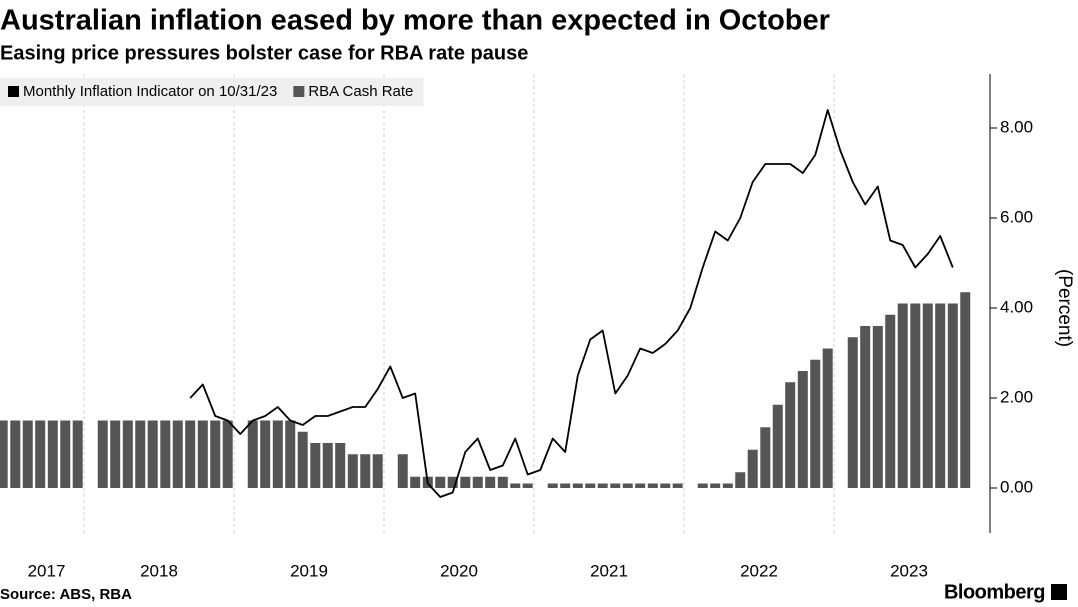 This screenshot has width=1078, height=607. I want to click on y-tick-label: 0.00, so click(1016, 486).